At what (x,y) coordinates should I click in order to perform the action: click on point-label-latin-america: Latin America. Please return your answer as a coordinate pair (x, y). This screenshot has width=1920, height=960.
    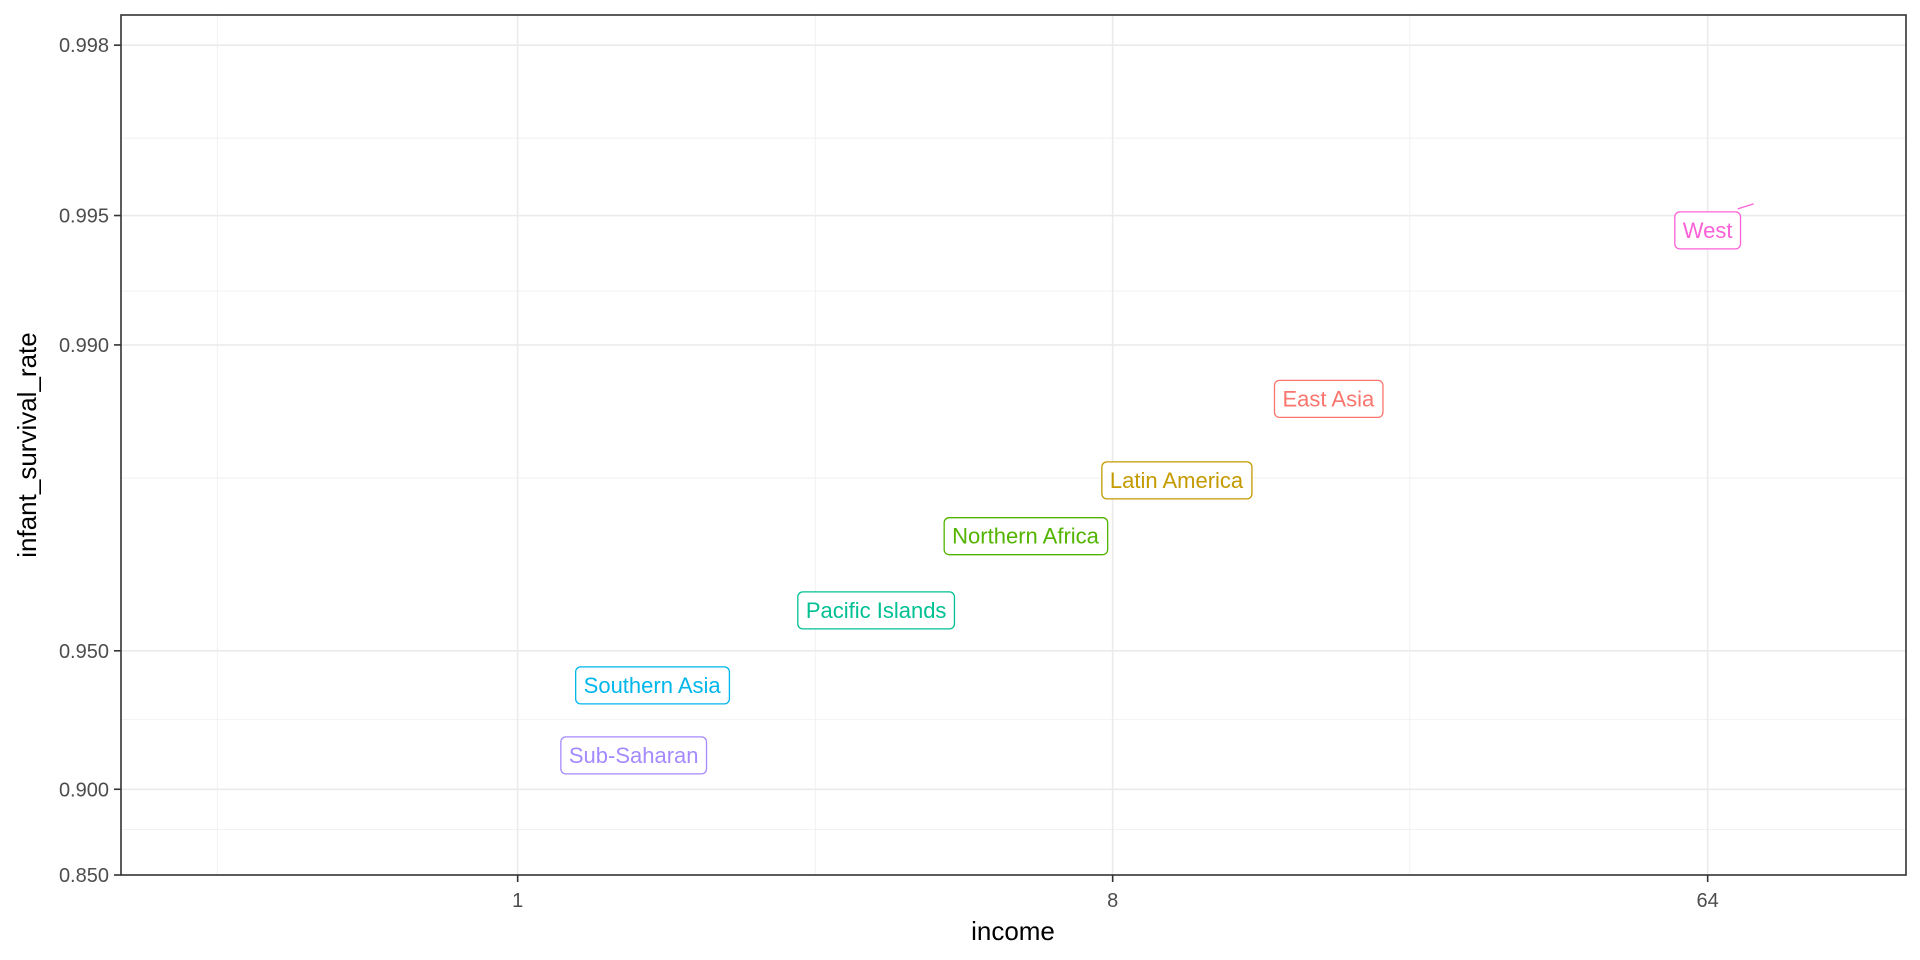
    Looking at the image, I should click on (1177, 480).